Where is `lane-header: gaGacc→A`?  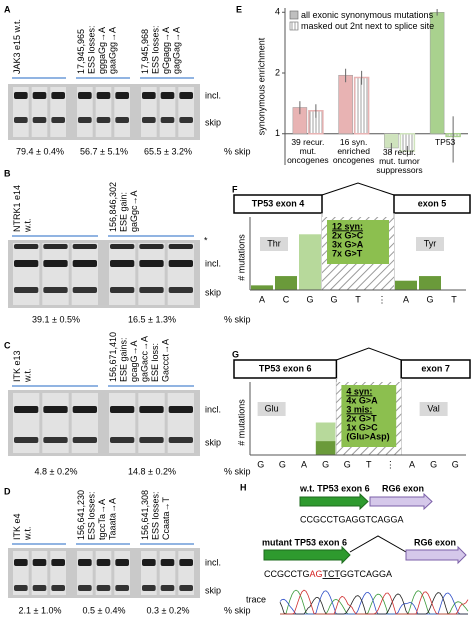 lane-header: gaGacc→A is located at coordinates (145, 359).